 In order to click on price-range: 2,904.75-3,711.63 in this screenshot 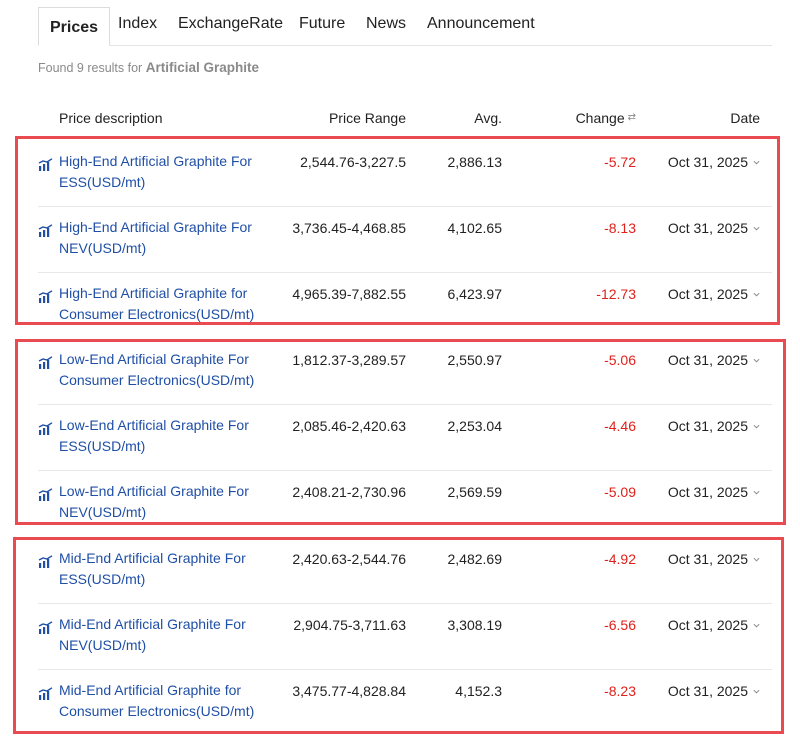, I will do `click(349, 625)`.